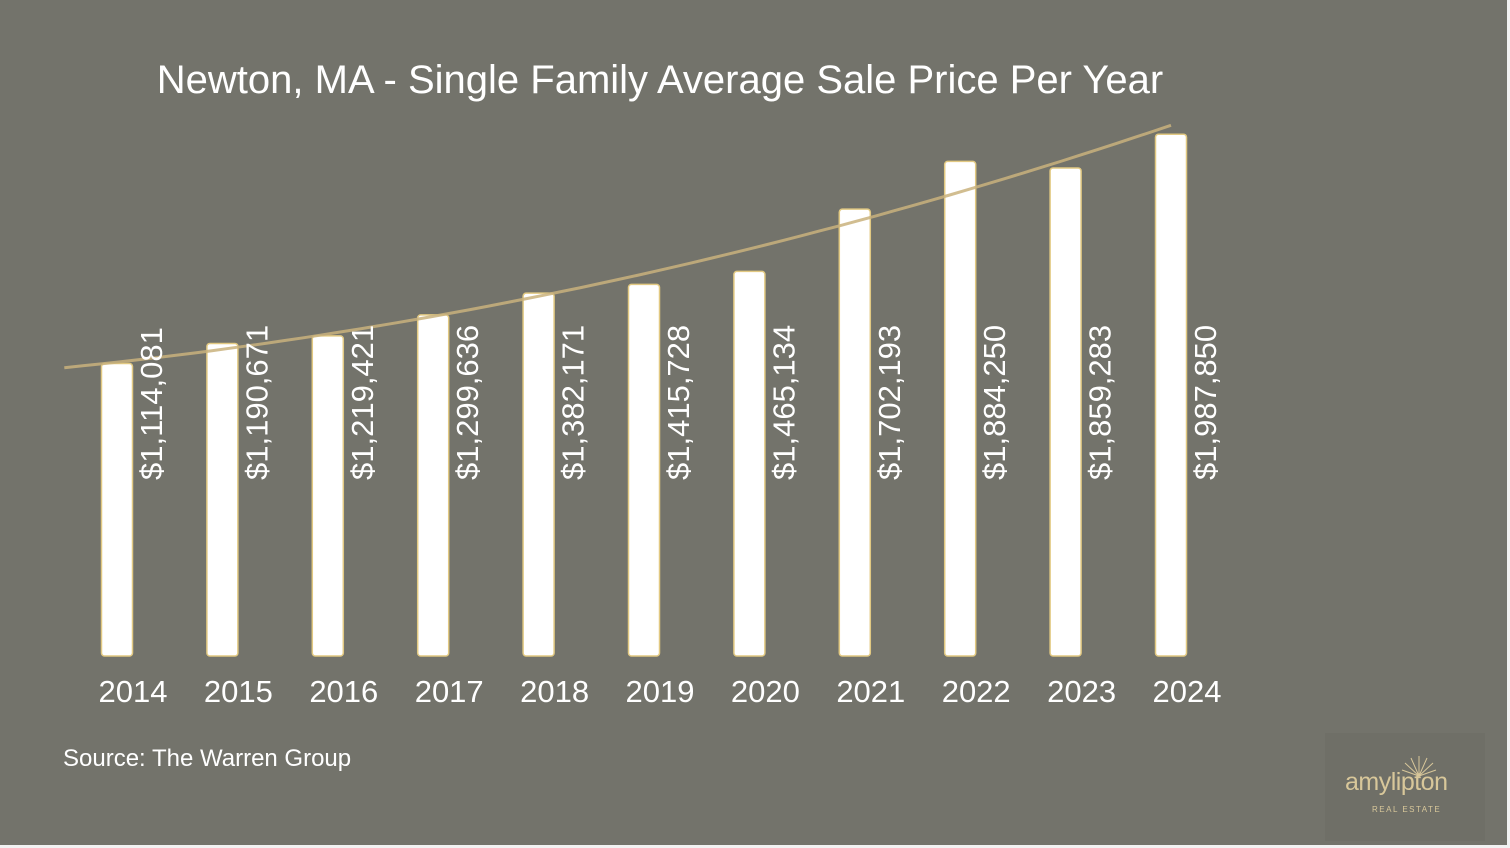 The height and width of the screenshot is (848, 1510). I want to click on data-label-2019: $1,415,728, so click(678, 402).